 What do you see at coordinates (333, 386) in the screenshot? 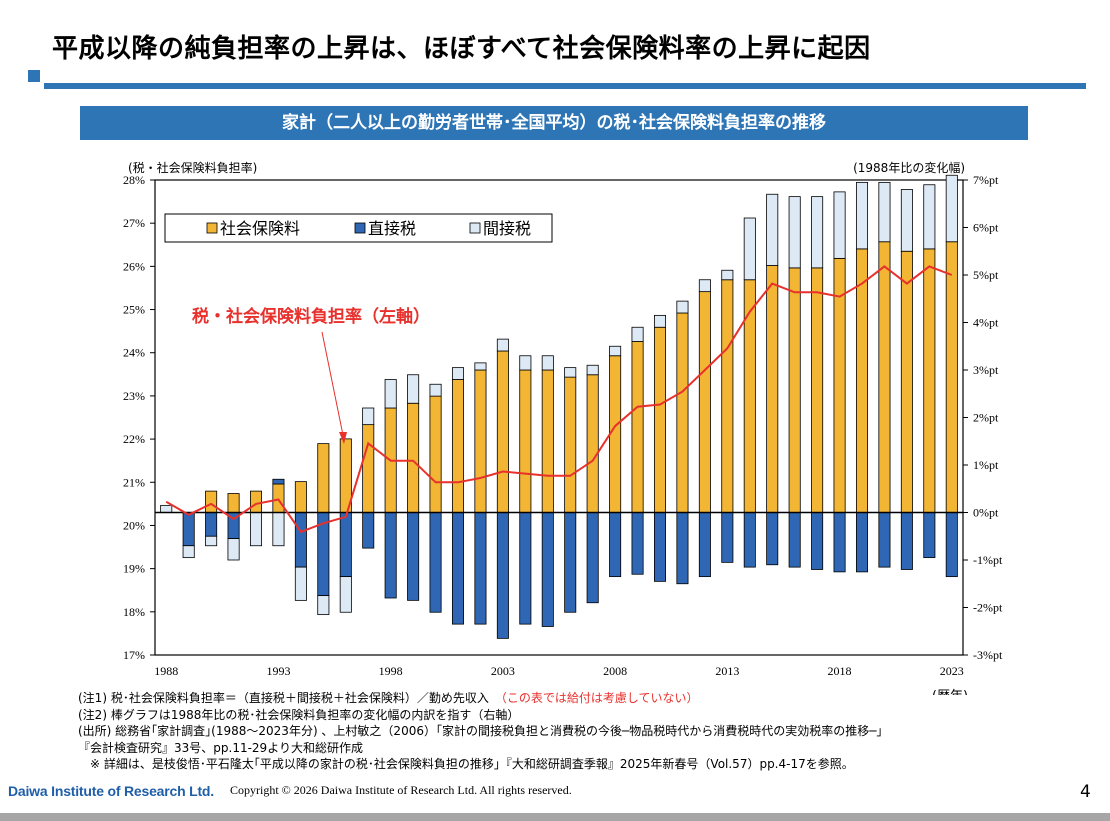
I see `annotation-arrow-line` at bounding box center [333, 386].